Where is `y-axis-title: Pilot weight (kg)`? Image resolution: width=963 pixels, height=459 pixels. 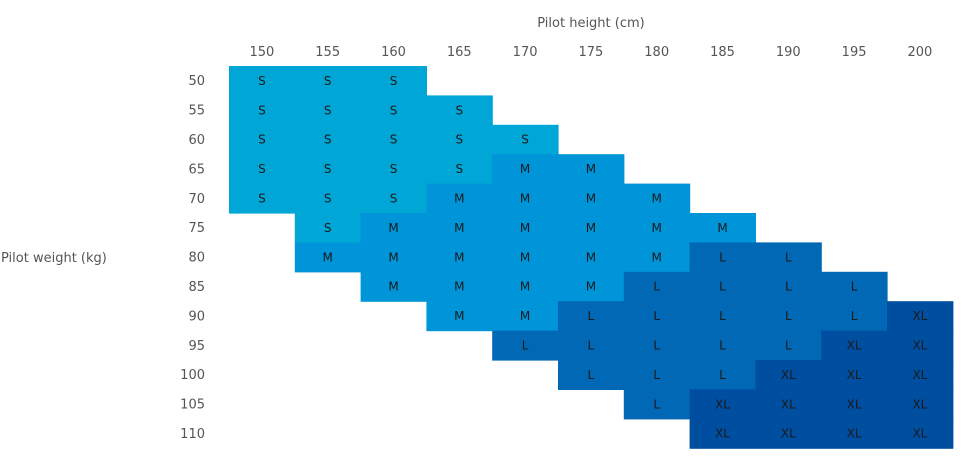 y-axis-title: Pilot weight (kg) is located at coordinates (54, 258).